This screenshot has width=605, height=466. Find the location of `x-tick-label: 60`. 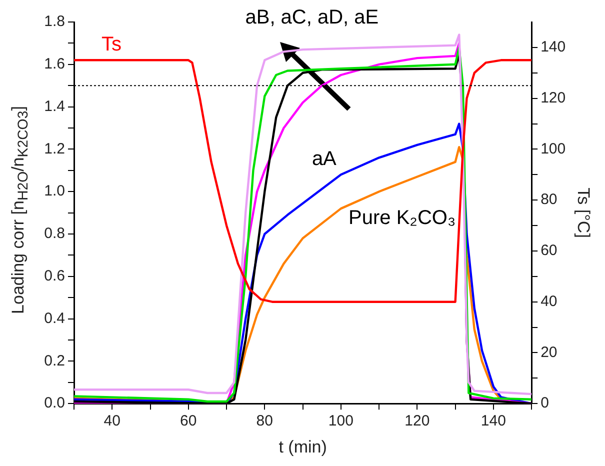

x-tick-label: 60 is located at coordinates (188, 421).